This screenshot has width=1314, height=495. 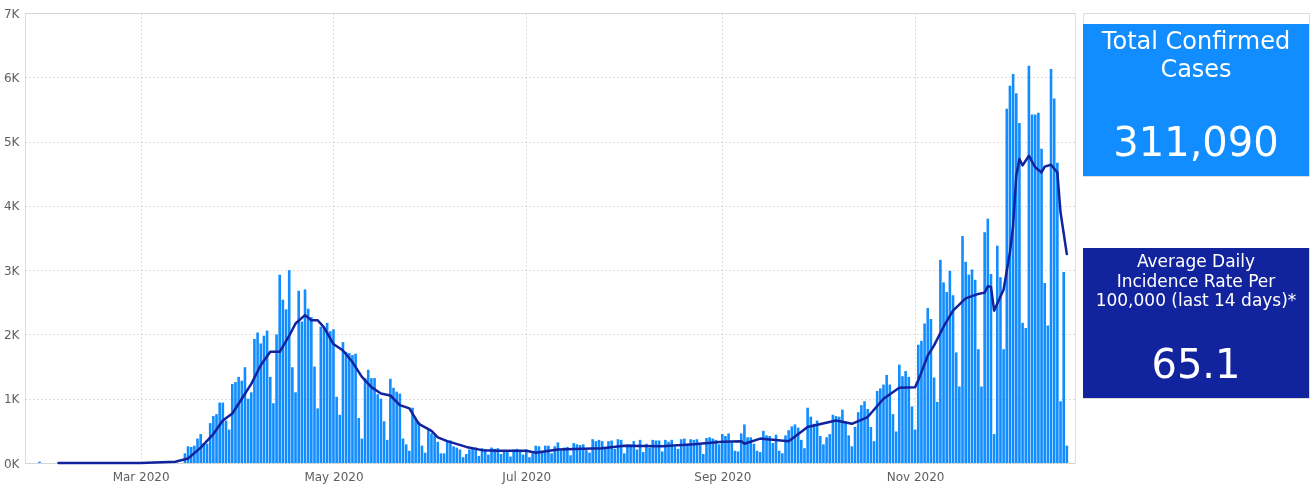 What do you see at coordinates (12, 206) in the screenshot?
I see `y-tick-label: 4K` at bounding box center [12, 206].